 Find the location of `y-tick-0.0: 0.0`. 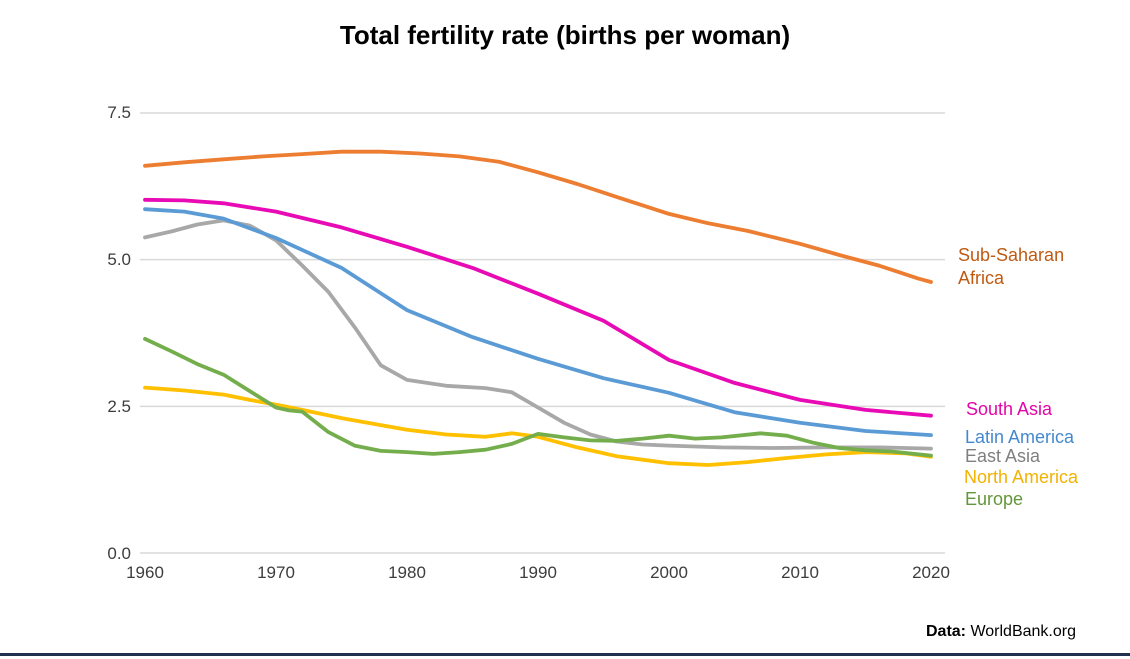

y-tick-0.0: 0.0 is located at coordinates (119, 553).